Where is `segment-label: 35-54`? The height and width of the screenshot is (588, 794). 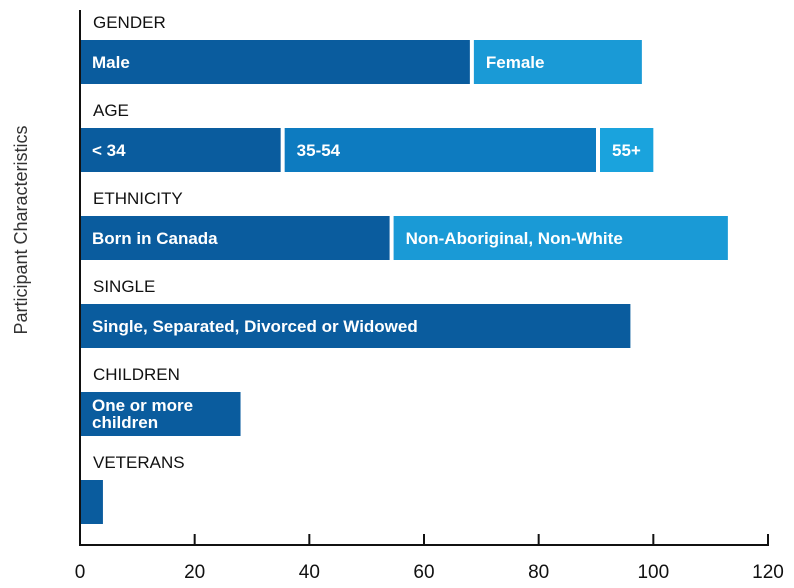
segment-label: 35-54 is located at coordinates (318, 150).